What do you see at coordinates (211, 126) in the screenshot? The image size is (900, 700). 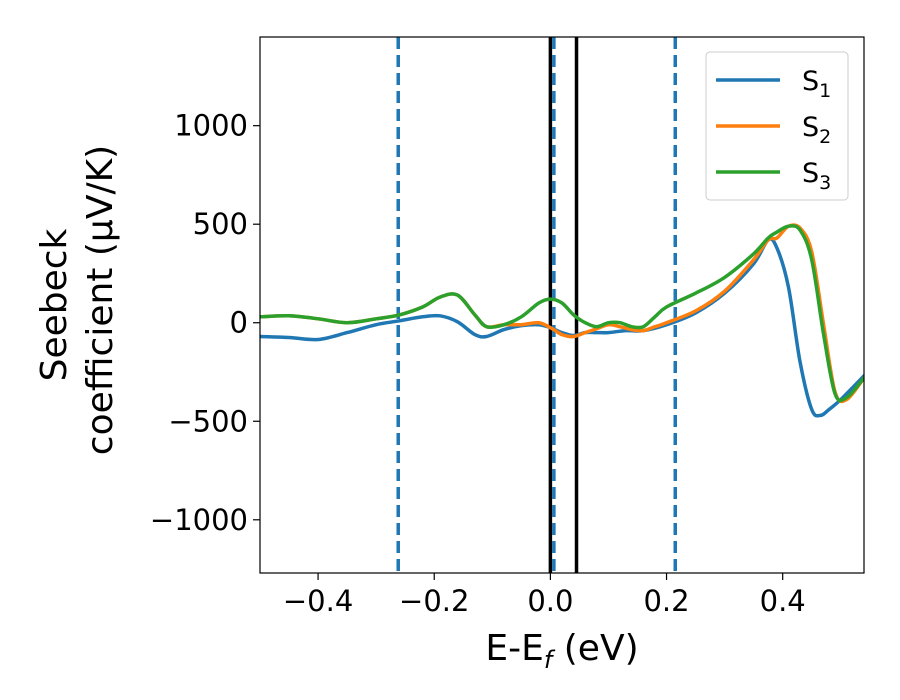 I see `y-tick-label: 1000` at bounding box center [211, 126].